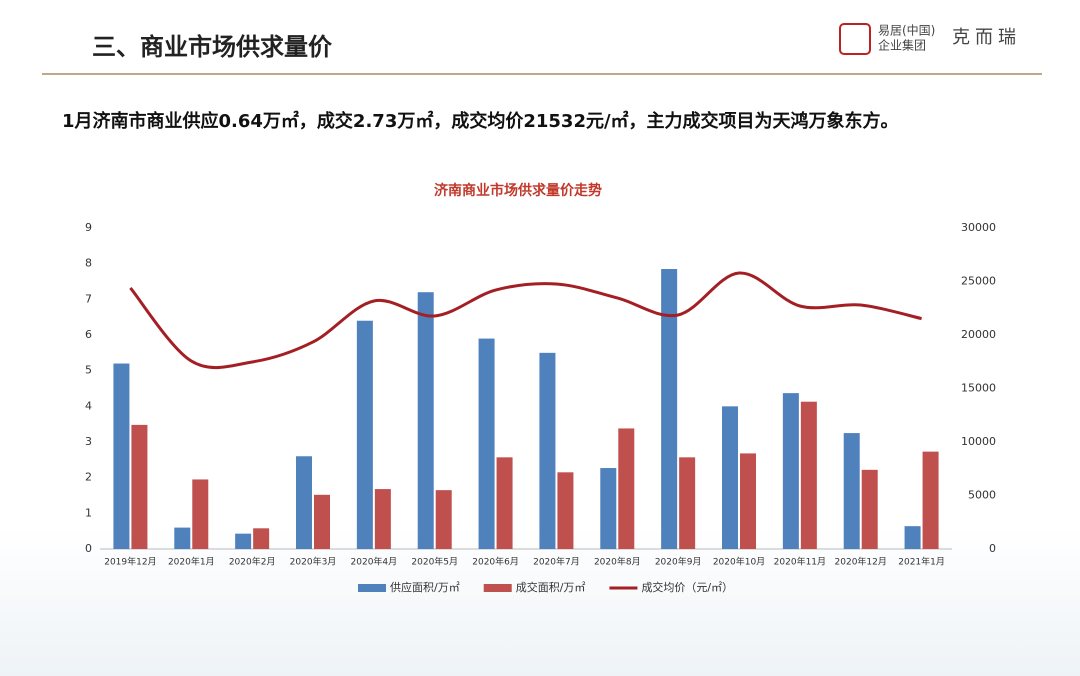  What do you see at coordinates (130, 562) in the screenshot?
I see `x-tick-label: 2019年12月` at bounding box center [130, 562].